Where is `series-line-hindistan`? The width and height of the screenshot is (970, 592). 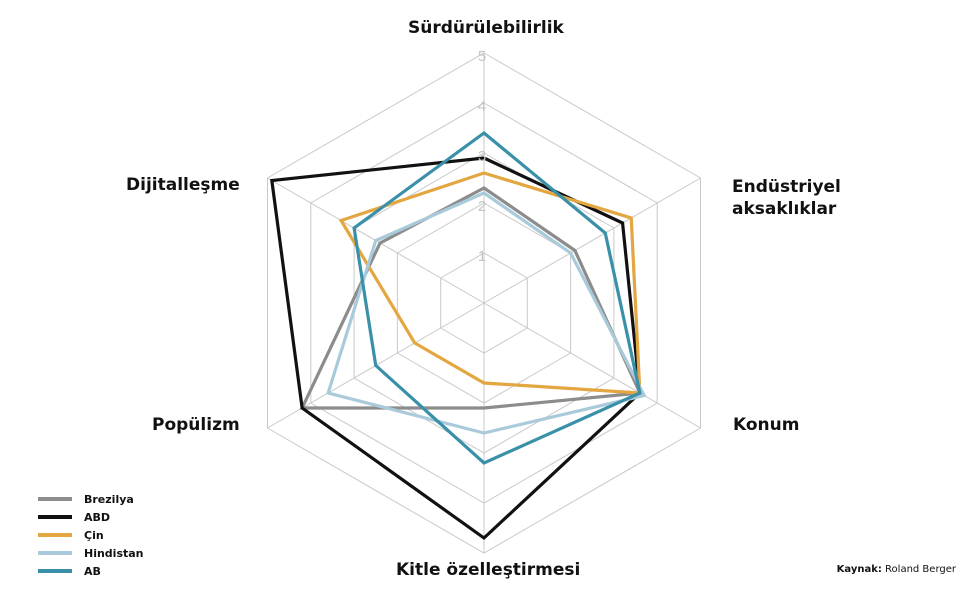
series-line-hindistan is located at coordinates (486, 313).